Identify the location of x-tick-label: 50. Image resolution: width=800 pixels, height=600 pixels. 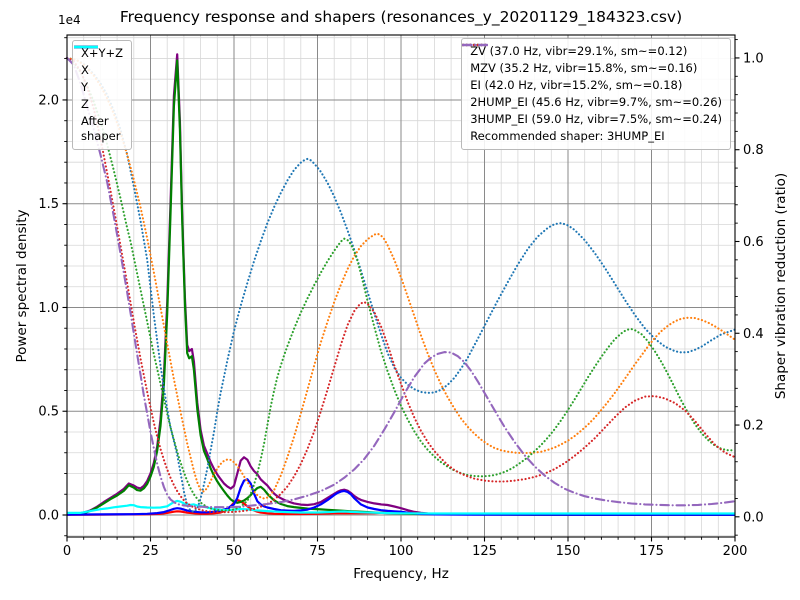
(234, 551).